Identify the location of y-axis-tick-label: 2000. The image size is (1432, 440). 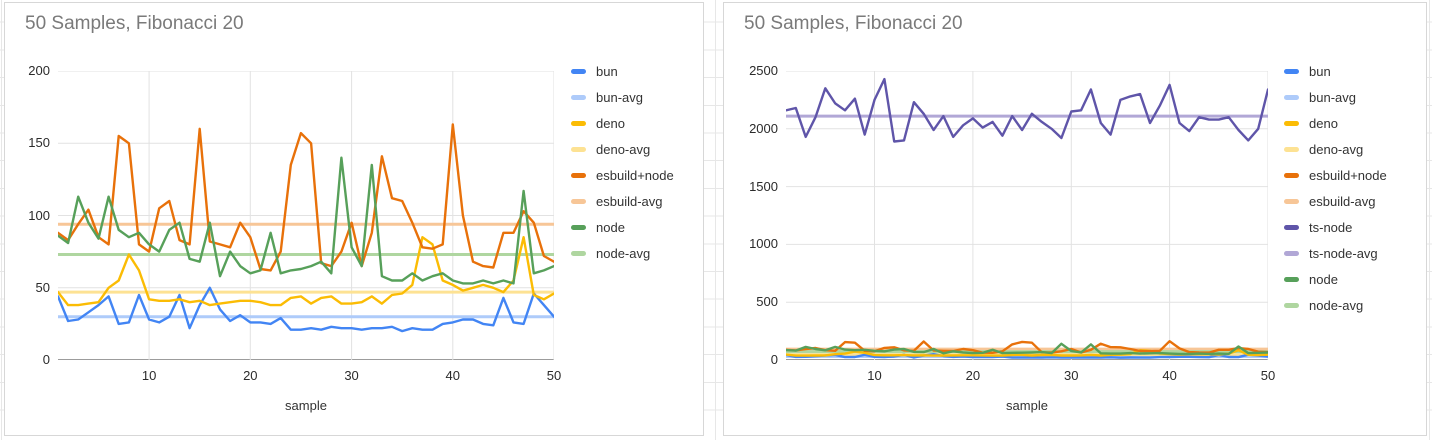
(763, 128).